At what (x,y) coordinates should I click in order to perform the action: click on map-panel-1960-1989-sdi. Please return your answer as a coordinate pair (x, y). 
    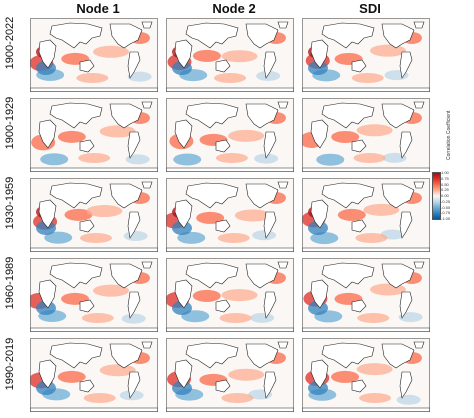
    Looking at the image, I should click on (366, 295).